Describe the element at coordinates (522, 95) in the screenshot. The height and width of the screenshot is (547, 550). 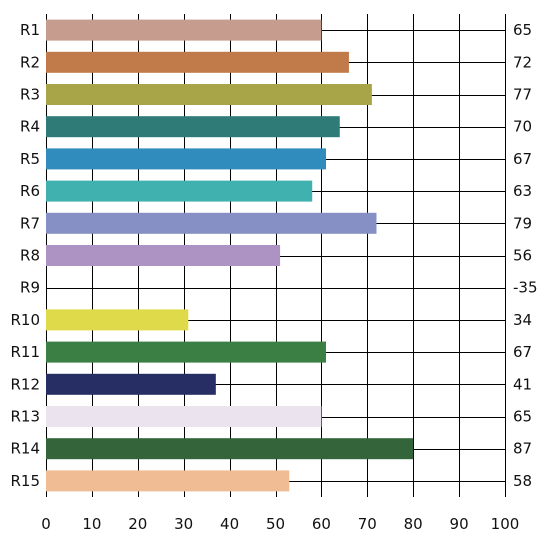
I see `value-label: 77` at that location.